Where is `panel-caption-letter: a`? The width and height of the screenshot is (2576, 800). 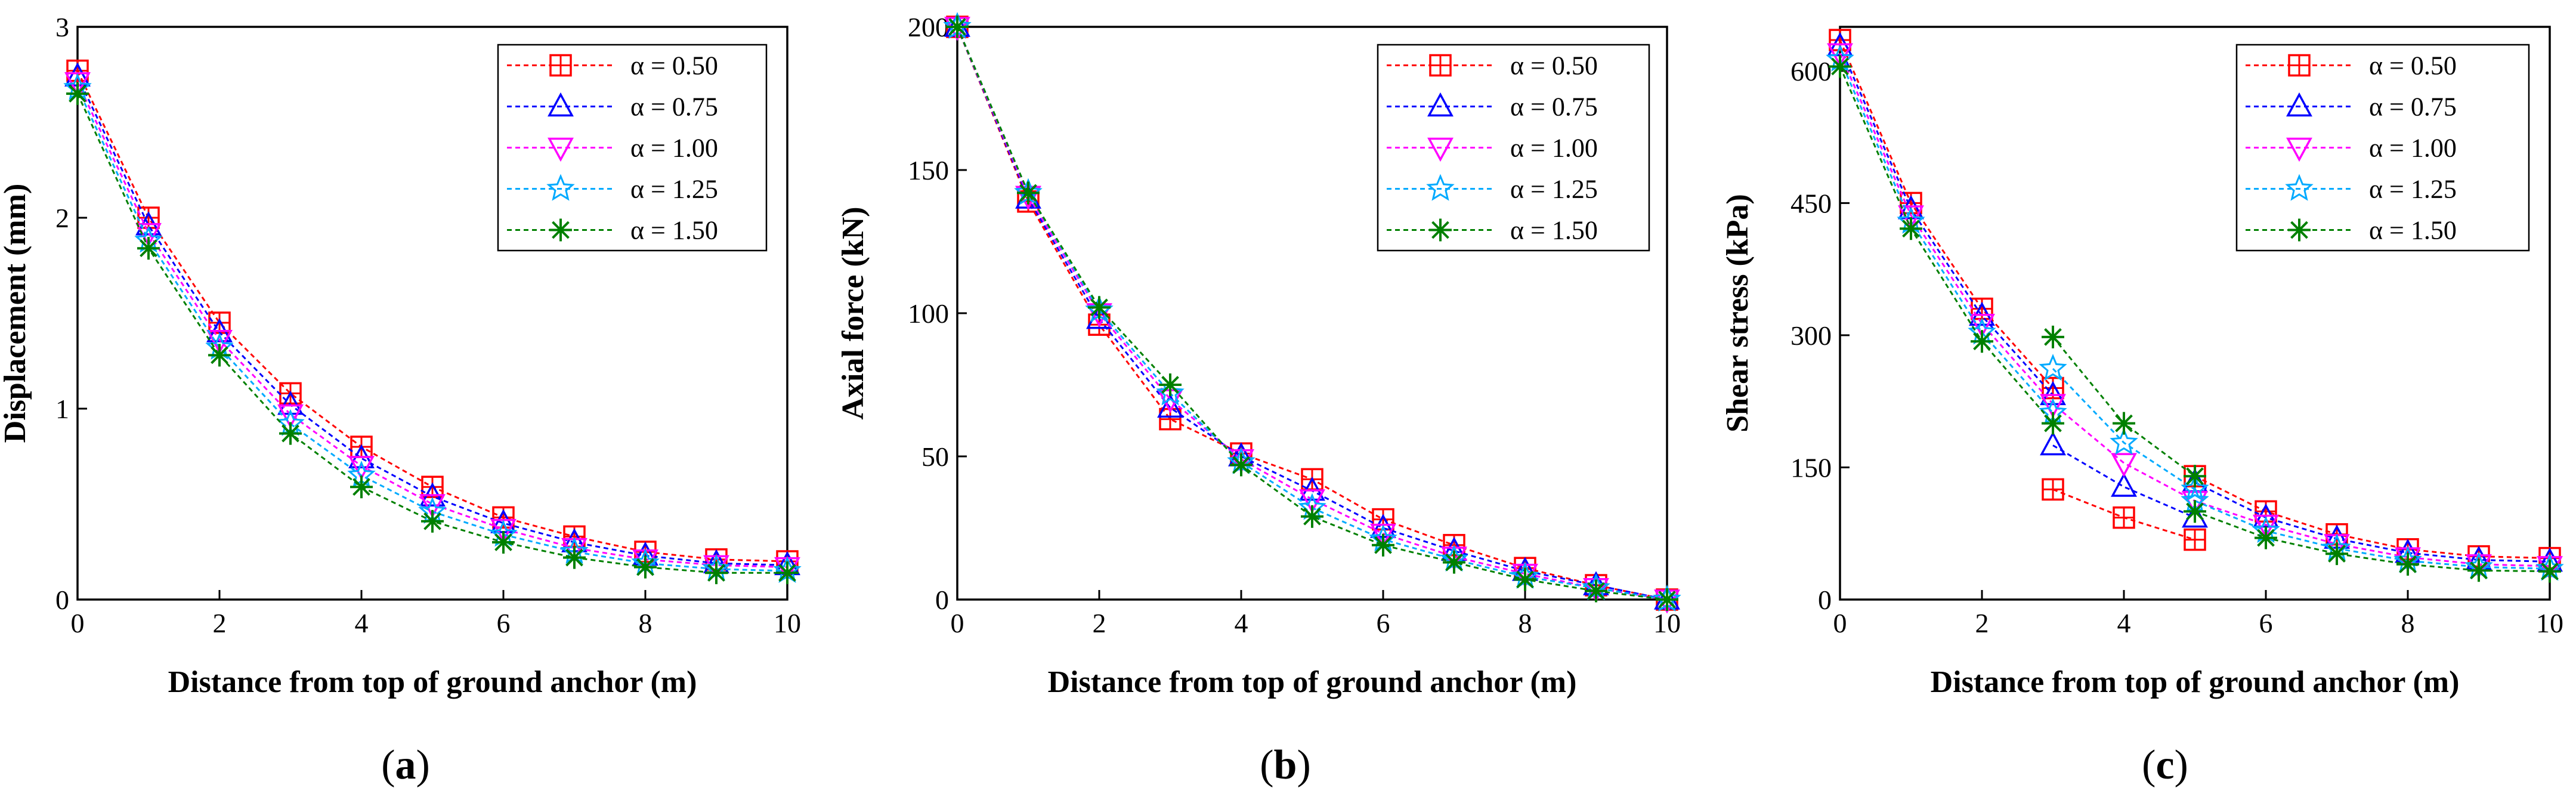 panel-caption-letter: a is located at coordinates (405, 765).